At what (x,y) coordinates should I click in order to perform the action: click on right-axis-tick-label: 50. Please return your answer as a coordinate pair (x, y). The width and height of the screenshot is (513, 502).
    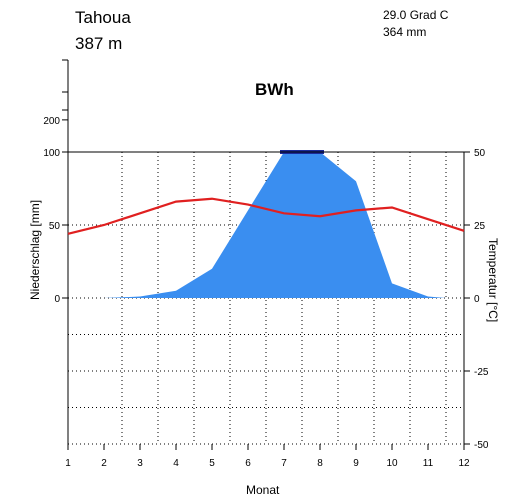
    Looking at the image, I should click on (480, 153).